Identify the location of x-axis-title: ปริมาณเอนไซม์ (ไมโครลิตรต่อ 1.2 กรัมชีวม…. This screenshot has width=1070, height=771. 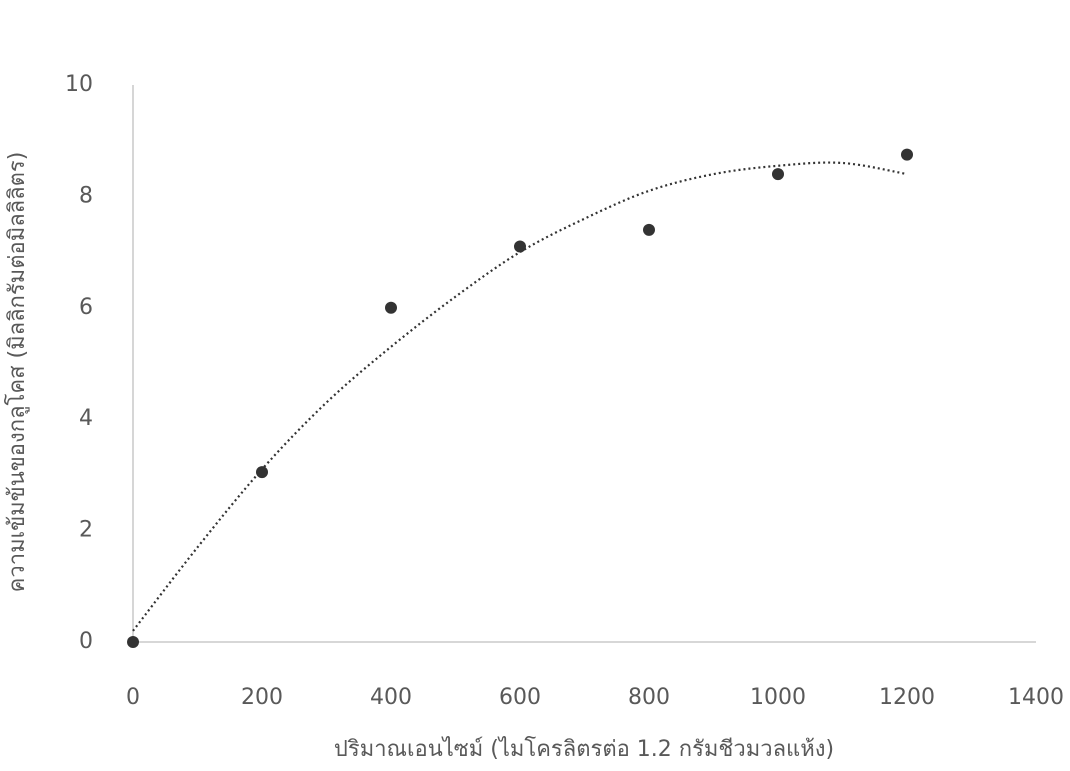
(584, 749).